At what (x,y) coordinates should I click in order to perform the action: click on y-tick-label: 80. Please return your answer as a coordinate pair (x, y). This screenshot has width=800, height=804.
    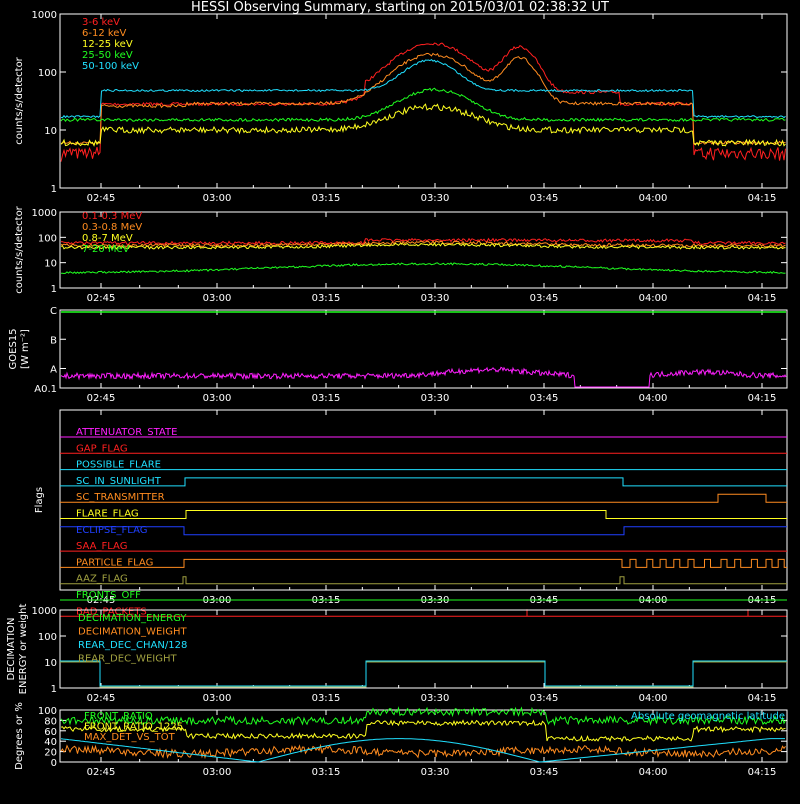
    Looking at the image, I should click on (50, 721).